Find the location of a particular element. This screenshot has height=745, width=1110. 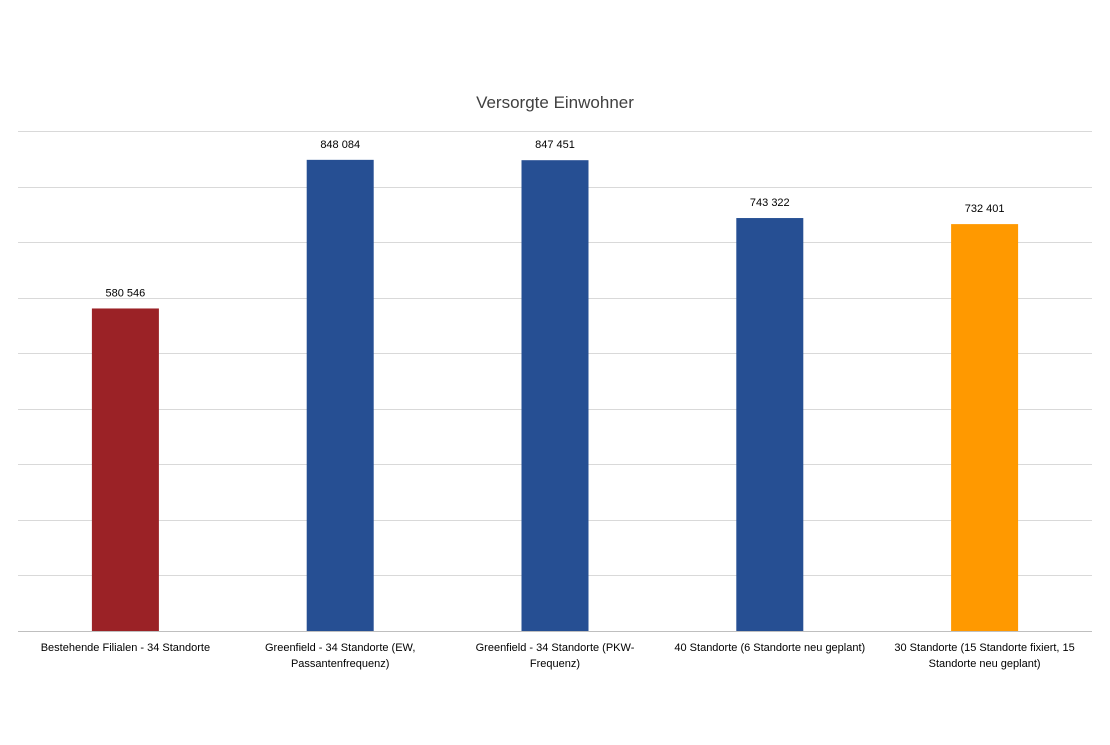

chart-title: Versorgte Einwohner is located at coordinates (555, 102).